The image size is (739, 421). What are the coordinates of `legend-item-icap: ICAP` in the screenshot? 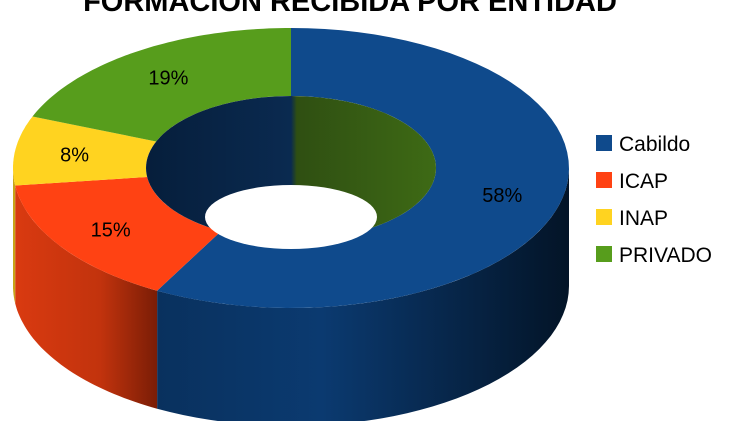 It's located at (643, 181).